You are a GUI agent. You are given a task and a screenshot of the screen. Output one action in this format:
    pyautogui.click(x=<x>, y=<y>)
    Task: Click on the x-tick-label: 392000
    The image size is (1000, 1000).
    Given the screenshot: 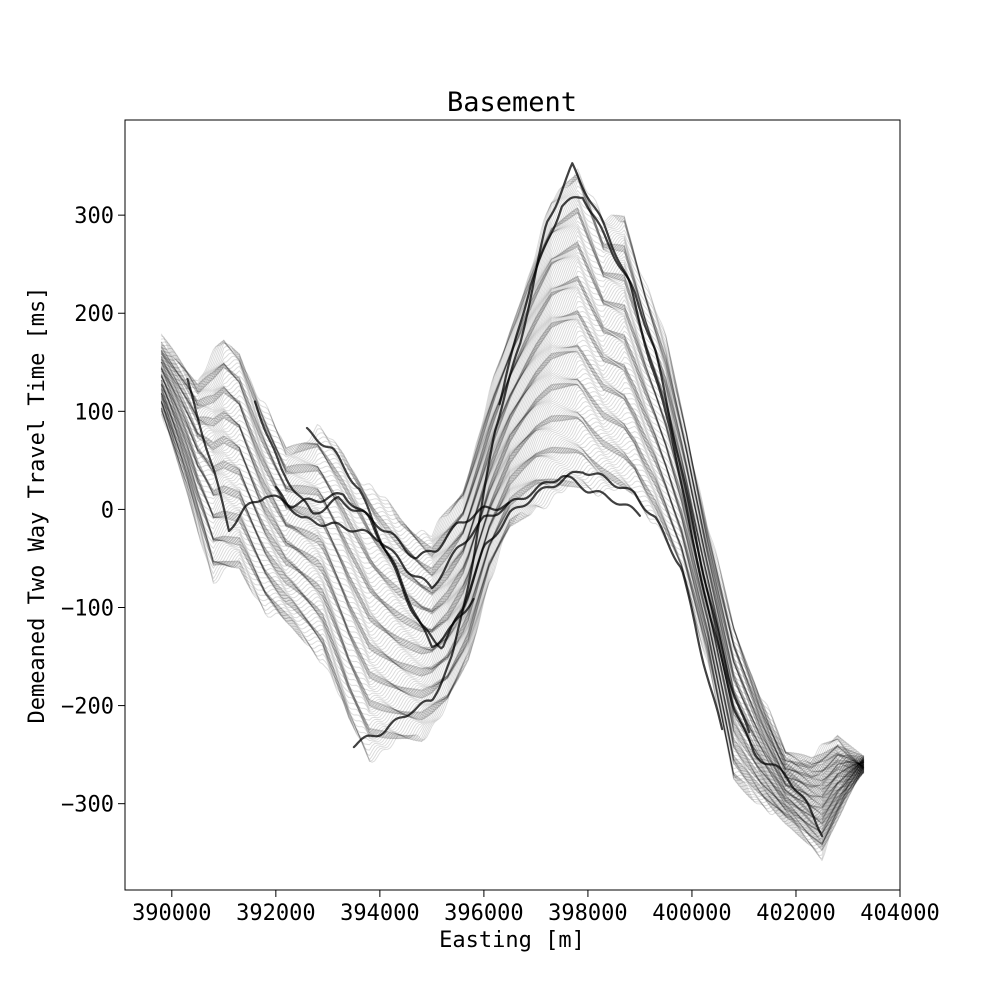 What is the action you would take?
    pyautogui.click(x=275, y=913)
    